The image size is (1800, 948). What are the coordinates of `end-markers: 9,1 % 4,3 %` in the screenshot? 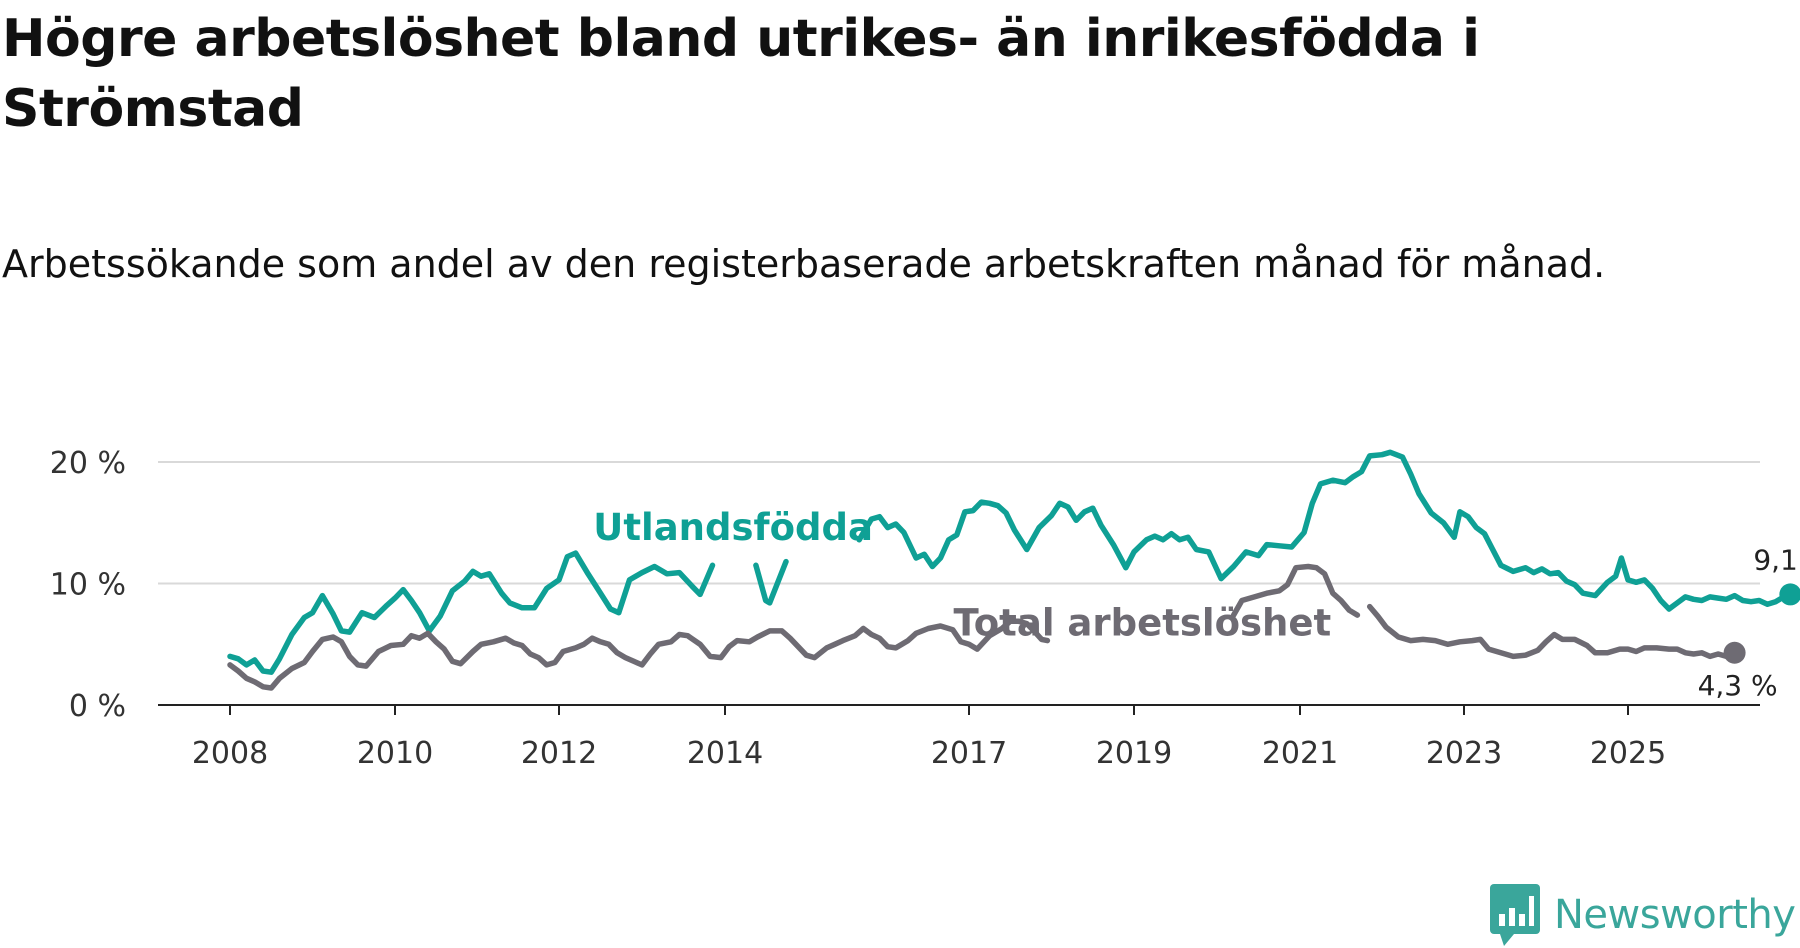 It's located at (1749, 622).